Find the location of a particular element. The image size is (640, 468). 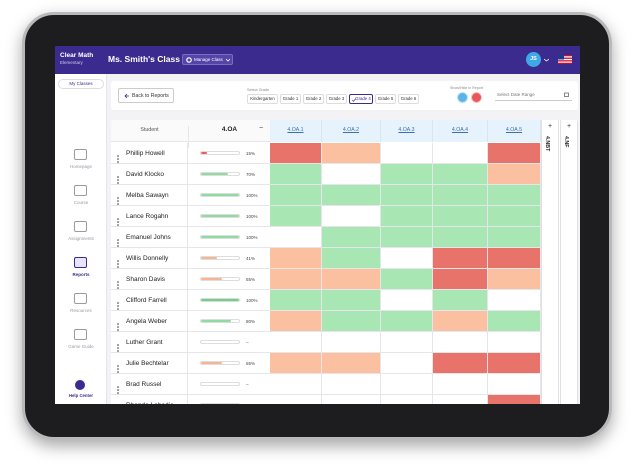

score-label: 80% is located at coordinates (251, 321).